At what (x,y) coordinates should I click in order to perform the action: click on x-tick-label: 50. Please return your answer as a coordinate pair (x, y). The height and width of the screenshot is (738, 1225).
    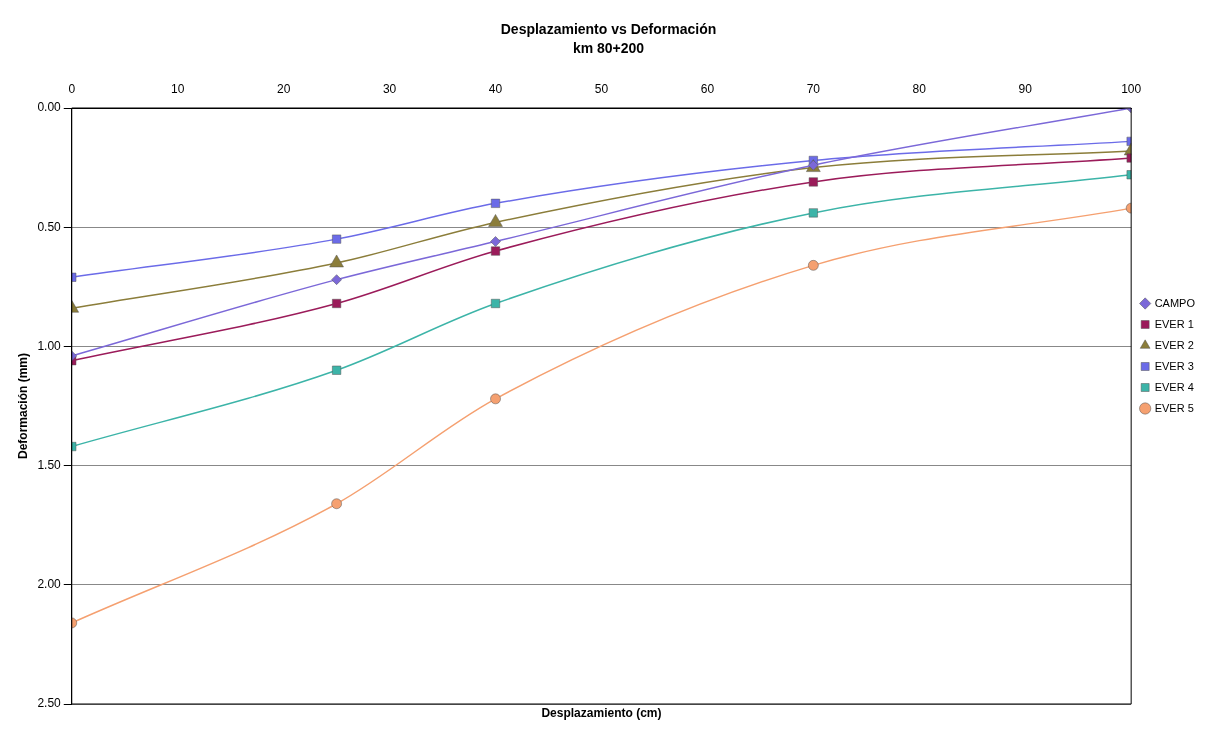
    Looking at the image, I should click on (601, 89).